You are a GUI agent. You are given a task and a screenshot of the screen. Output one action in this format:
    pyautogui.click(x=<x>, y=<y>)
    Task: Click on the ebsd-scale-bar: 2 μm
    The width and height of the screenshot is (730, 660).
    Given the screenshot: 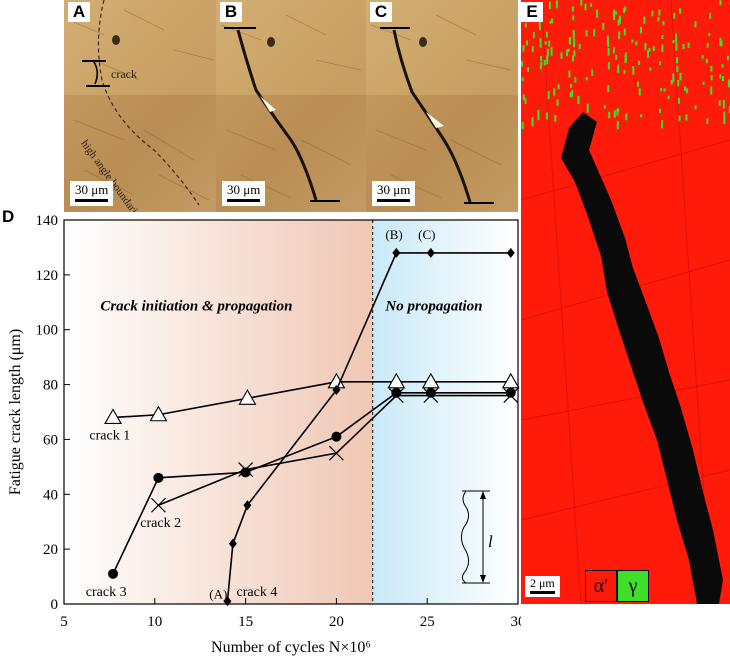 What is the action you would take?
    pyautogui.click(x=542, y=586)
    